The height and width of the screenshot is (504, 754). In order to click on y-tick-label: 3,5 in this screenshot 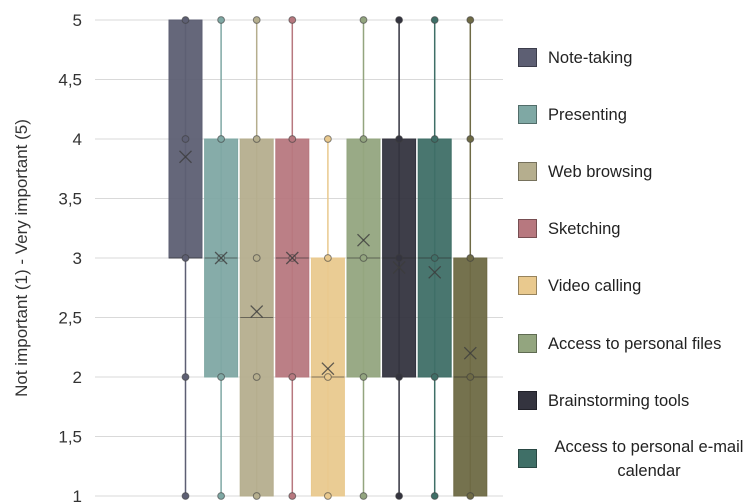, I will do `click(70, 199)`.